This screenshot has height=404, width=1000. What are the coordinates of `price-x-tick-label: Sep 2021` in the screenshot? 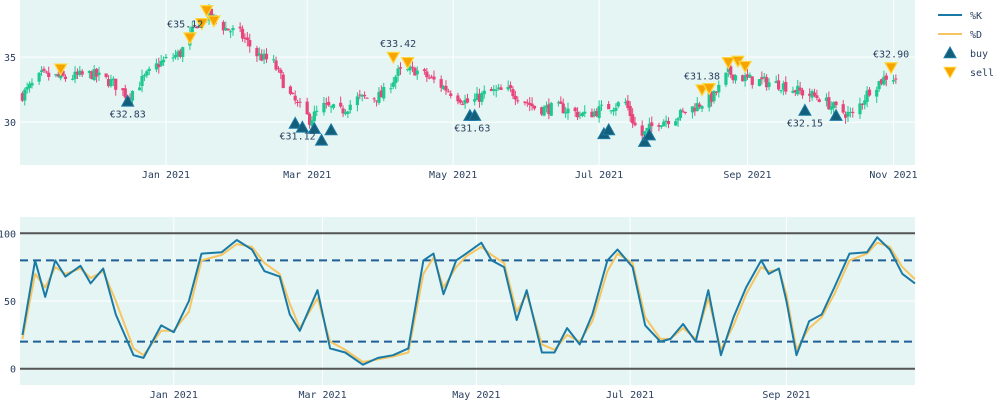 It's located at (747, 175).